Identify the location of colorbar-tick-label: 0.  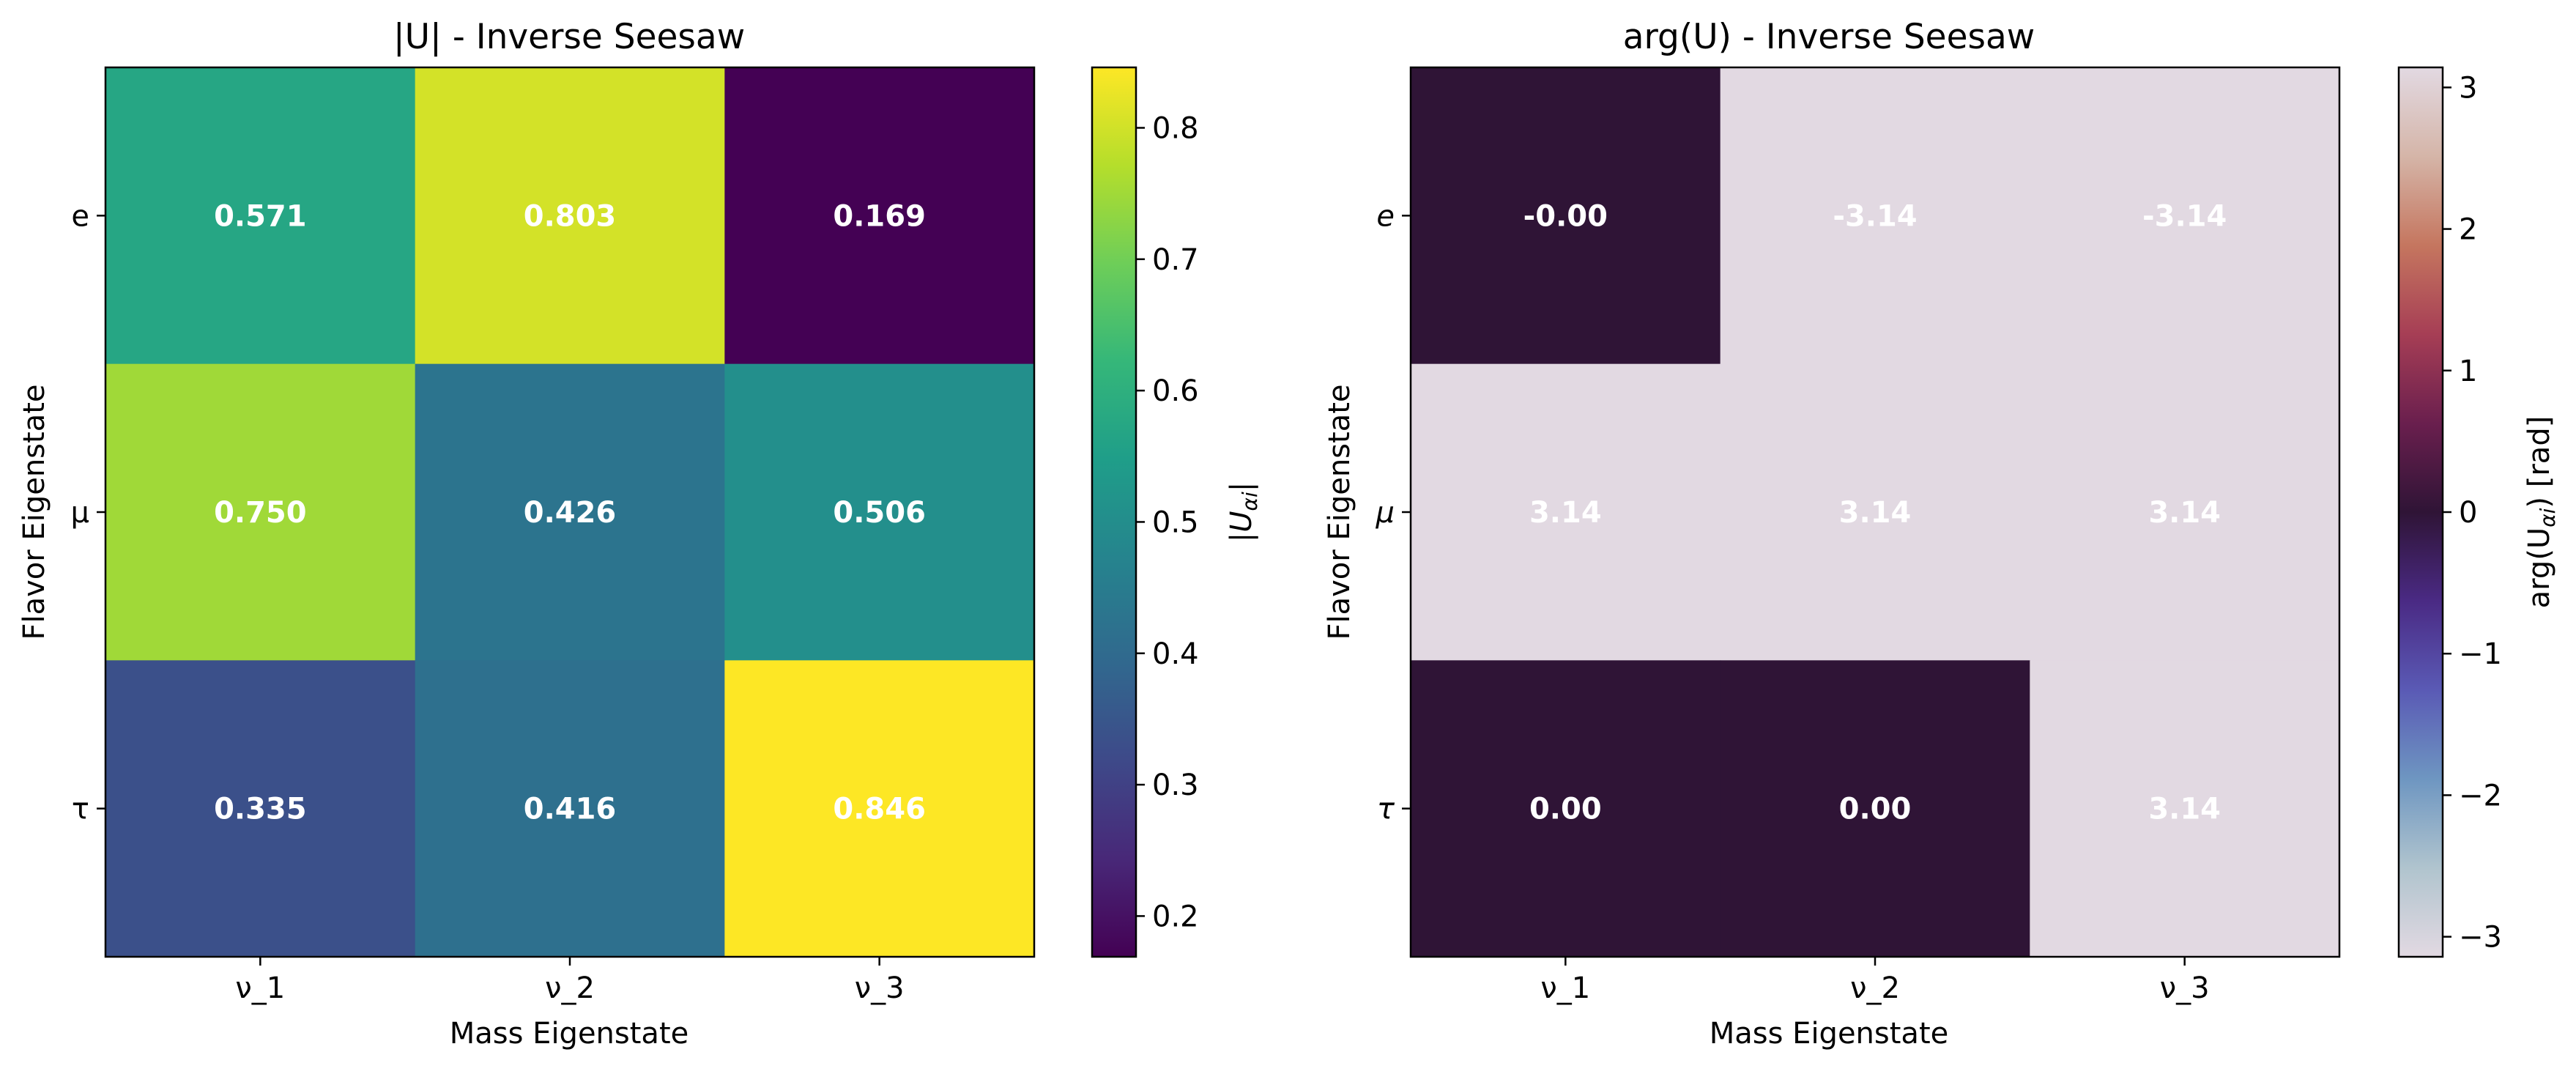
(2468, 513).